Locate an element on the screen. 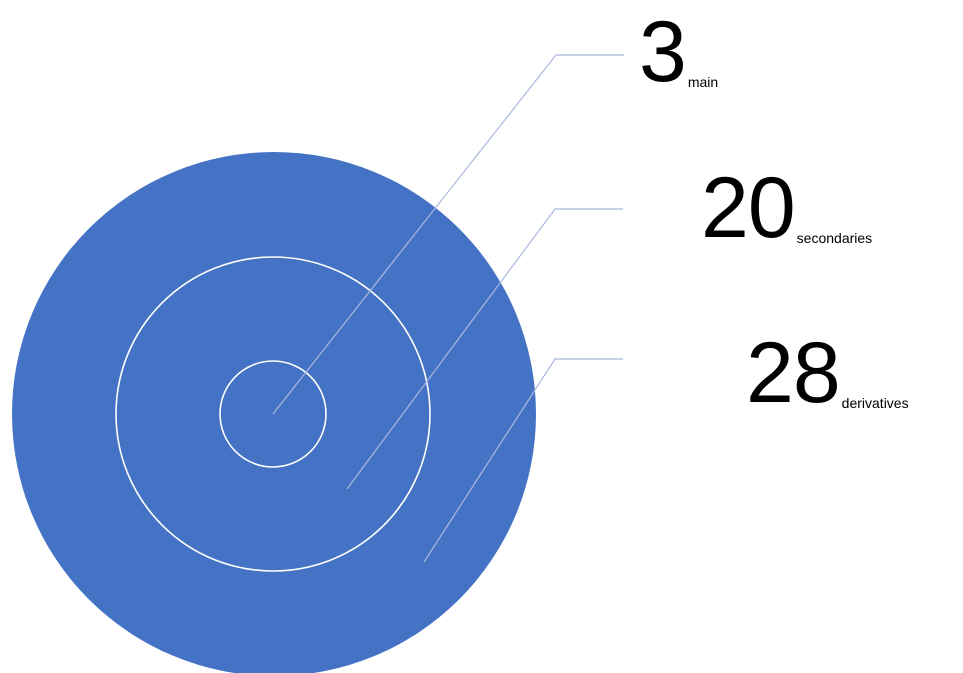  derivatives-count: 28 is located at coordinates (793, 373).